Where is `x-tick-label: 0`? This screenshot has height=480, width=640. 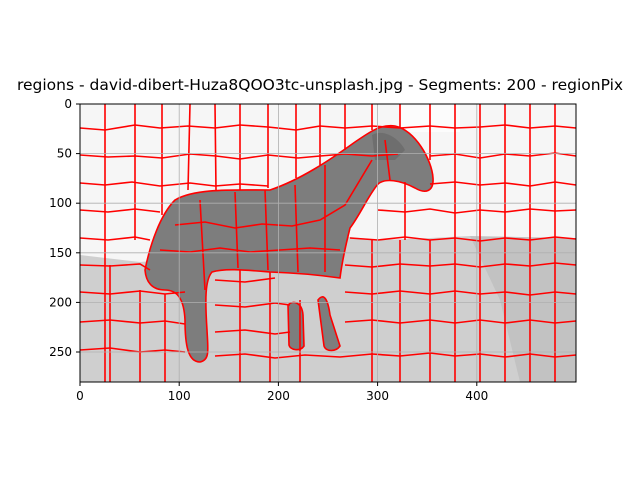 x-tick-label: 0 is located at coordinates (80, 396).